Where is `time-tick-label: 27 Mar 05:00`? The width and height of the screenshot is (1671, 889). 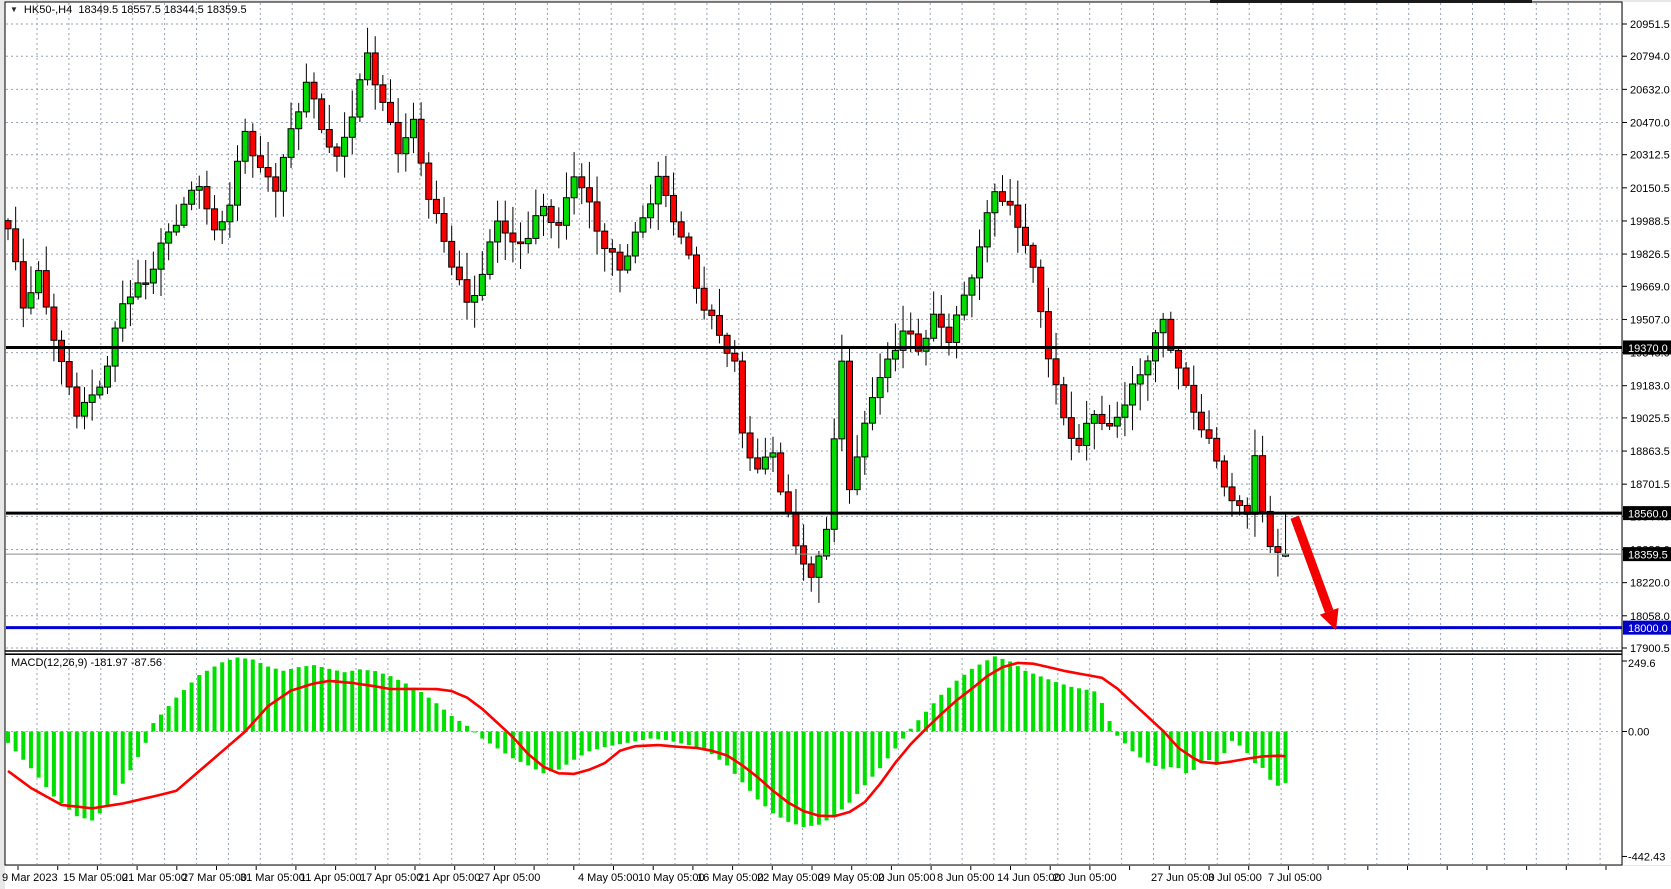 time-tick-label: 27 Mar 05:00 is located at coordinates (214, 878).